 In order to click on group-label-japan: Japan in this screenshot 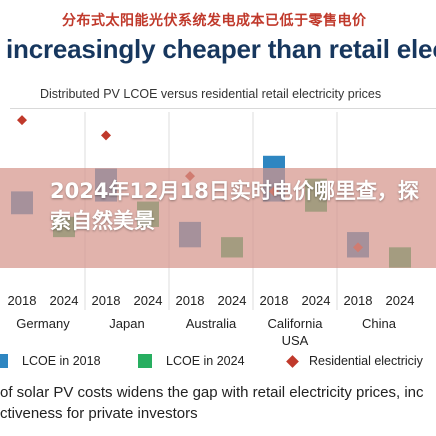, I will do `click(126, 323)`.